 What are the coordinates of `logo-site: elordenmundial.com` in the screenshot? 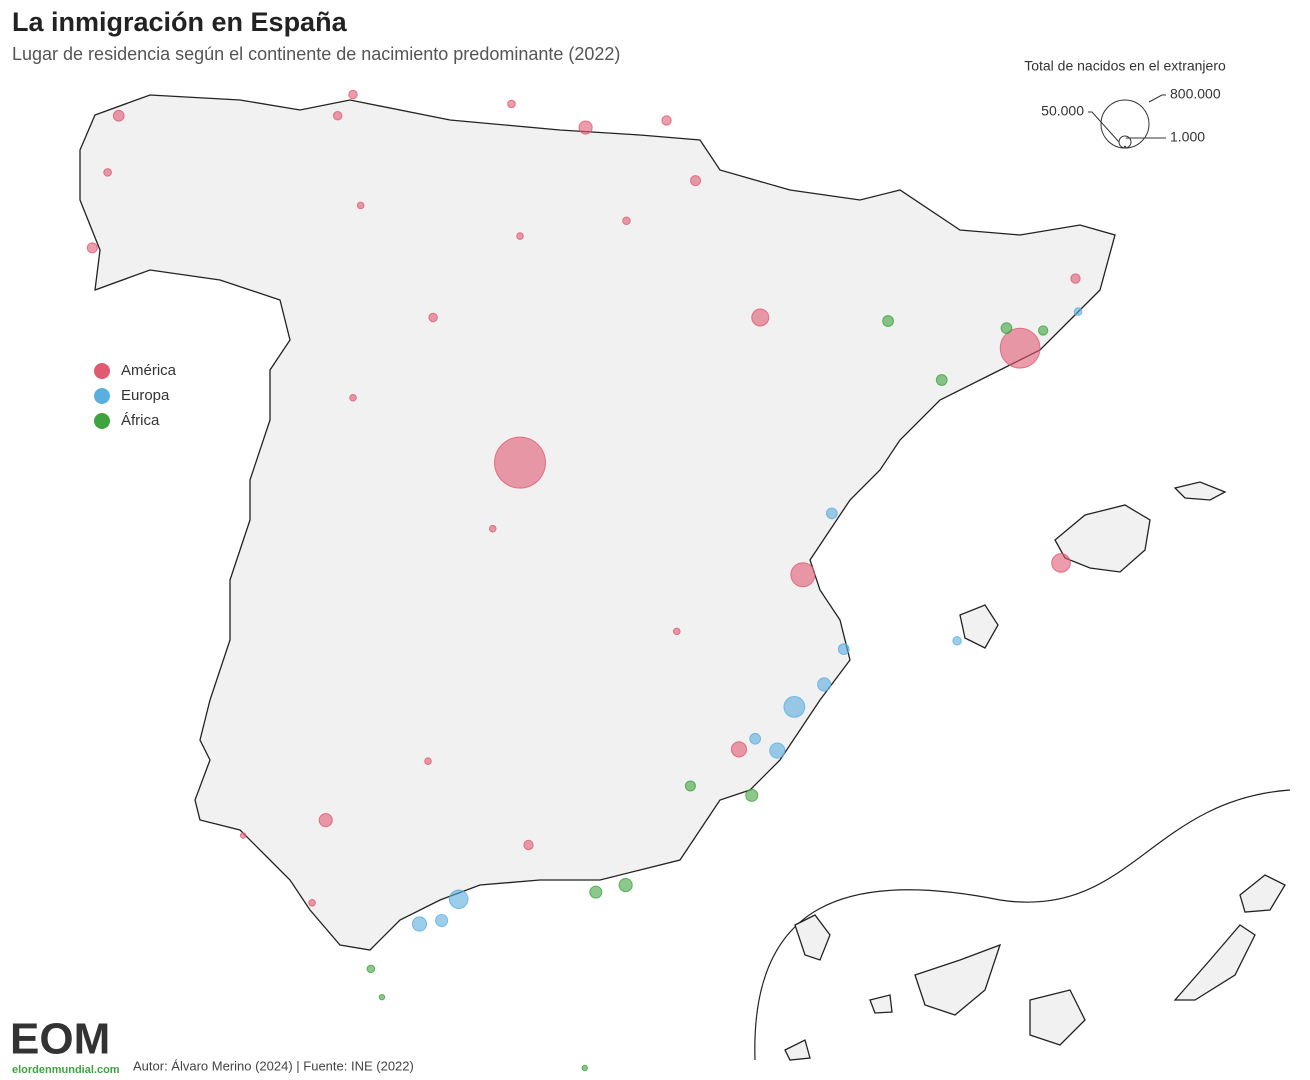 It's located at (66, 1070).